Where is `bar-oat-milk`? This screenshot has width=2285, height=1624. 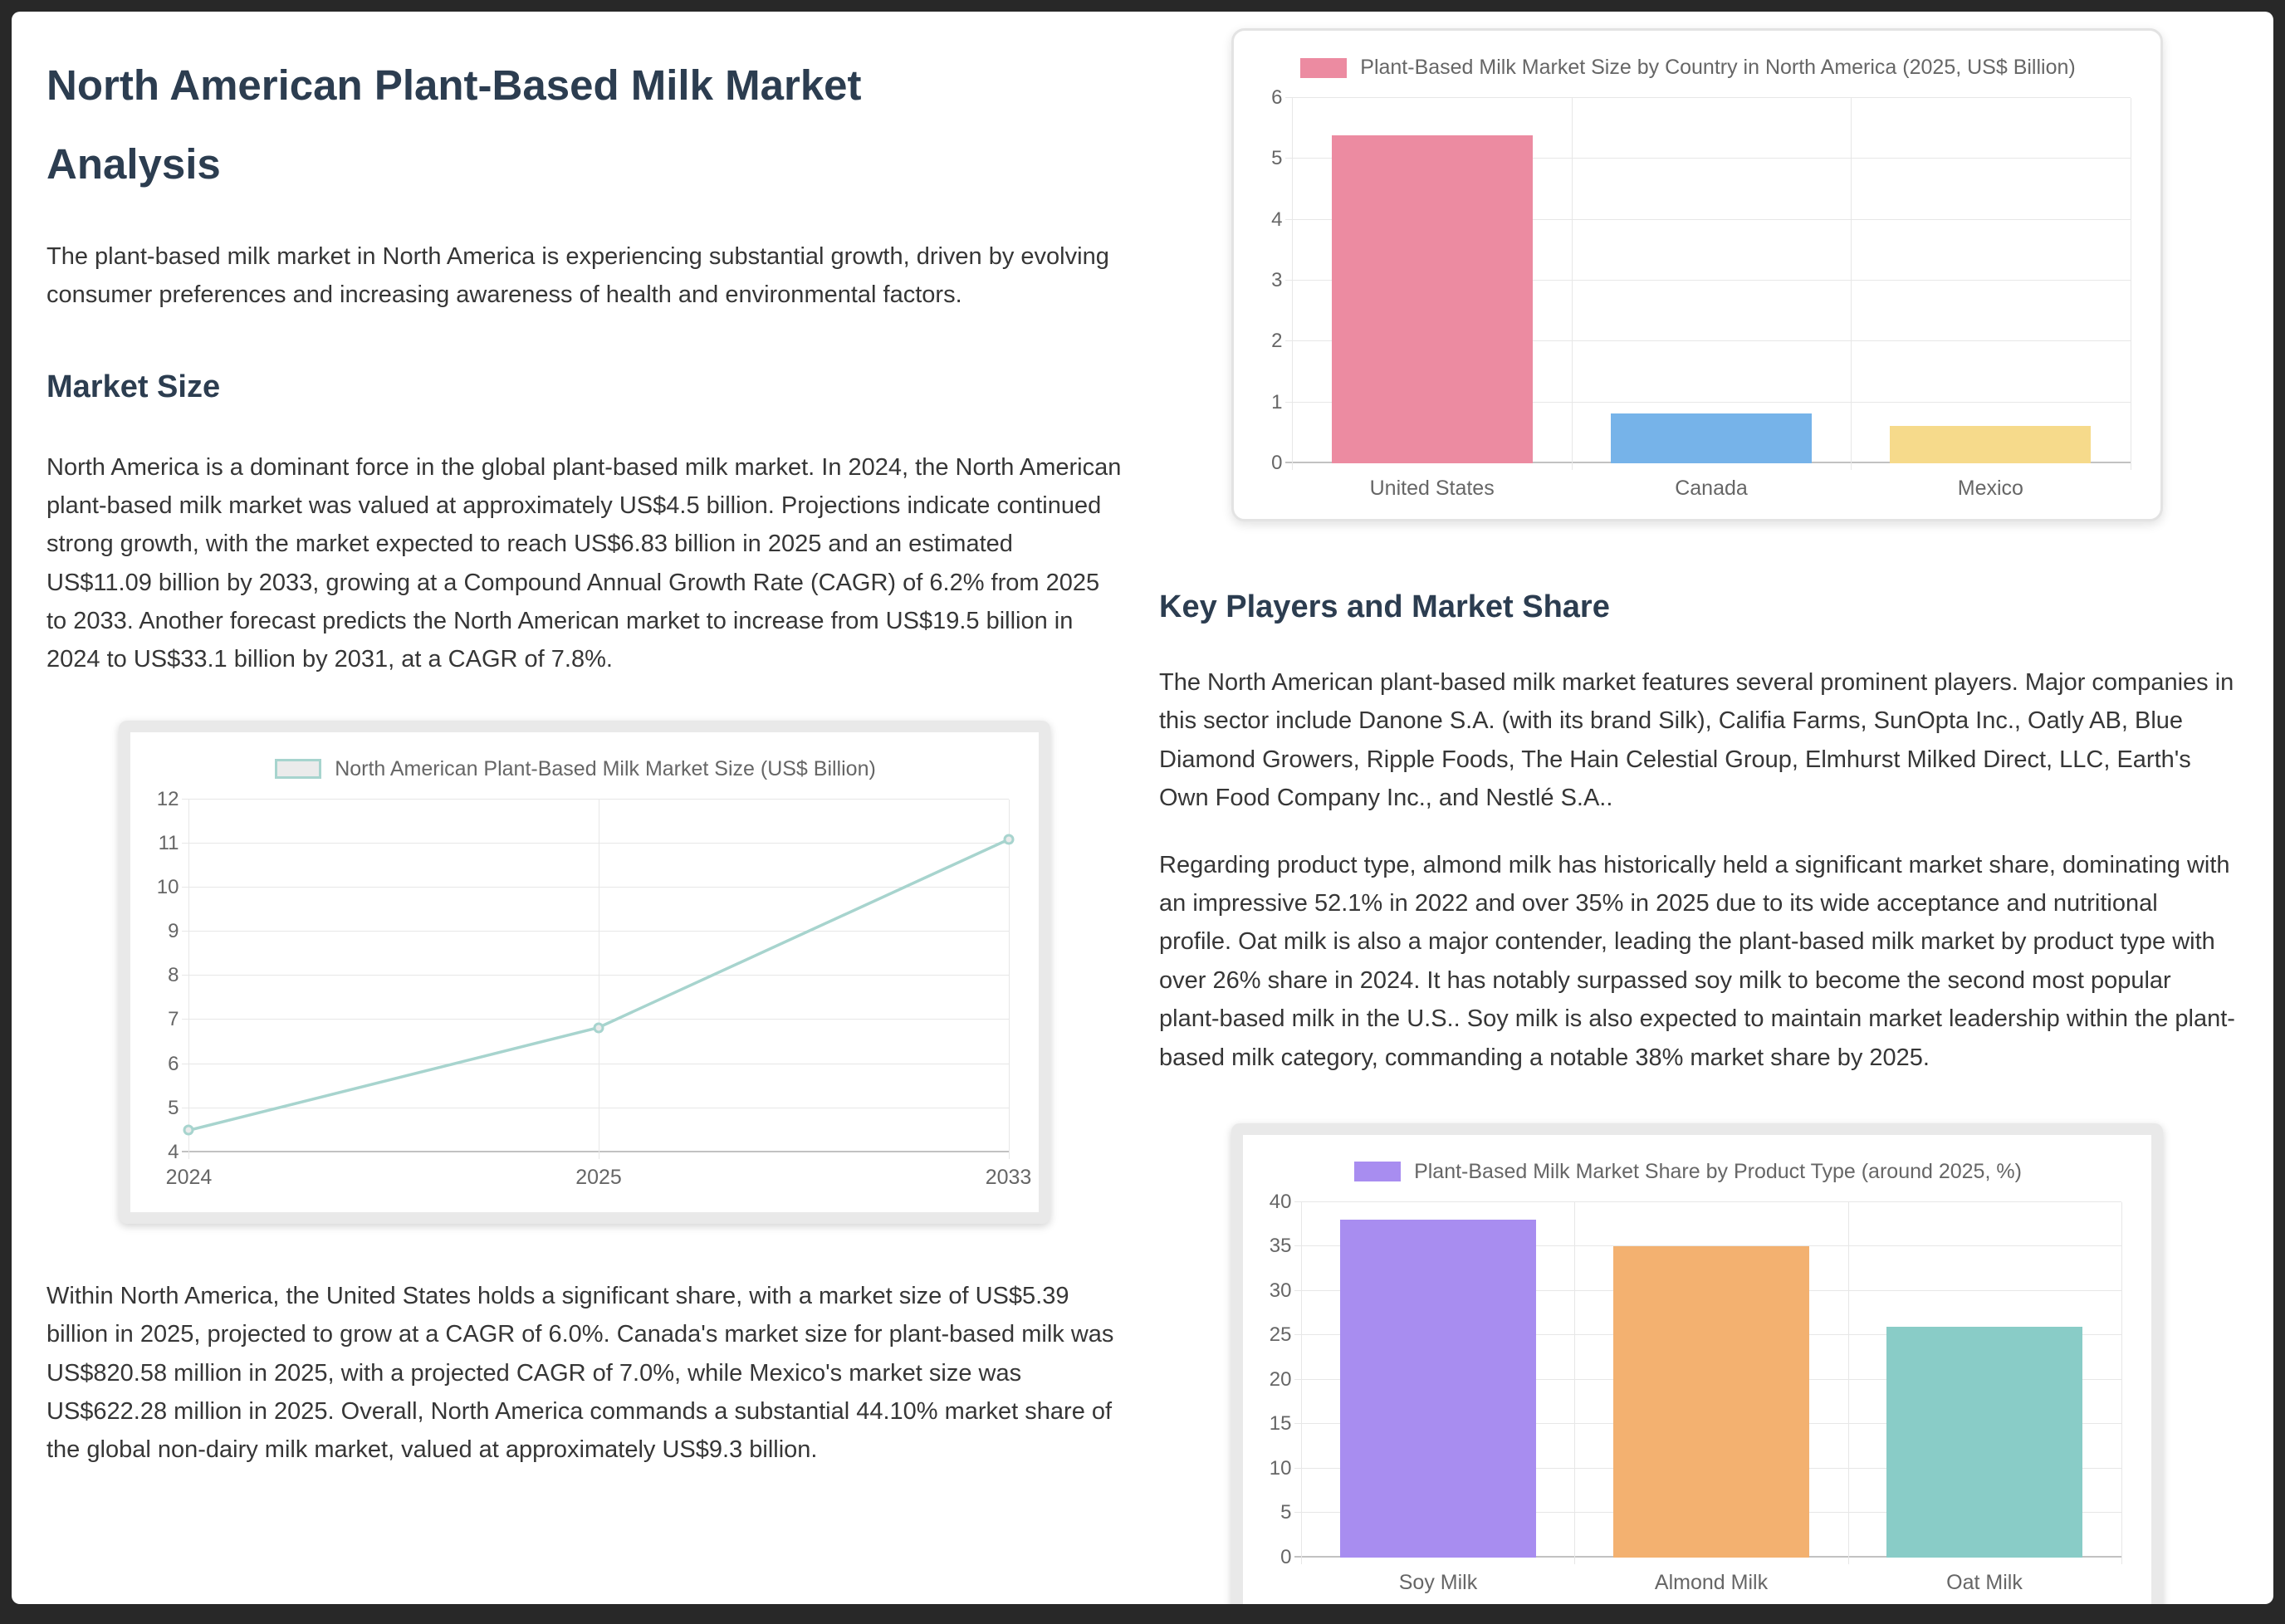 bar-oat-milk is located at coordinates (1984, 1442).